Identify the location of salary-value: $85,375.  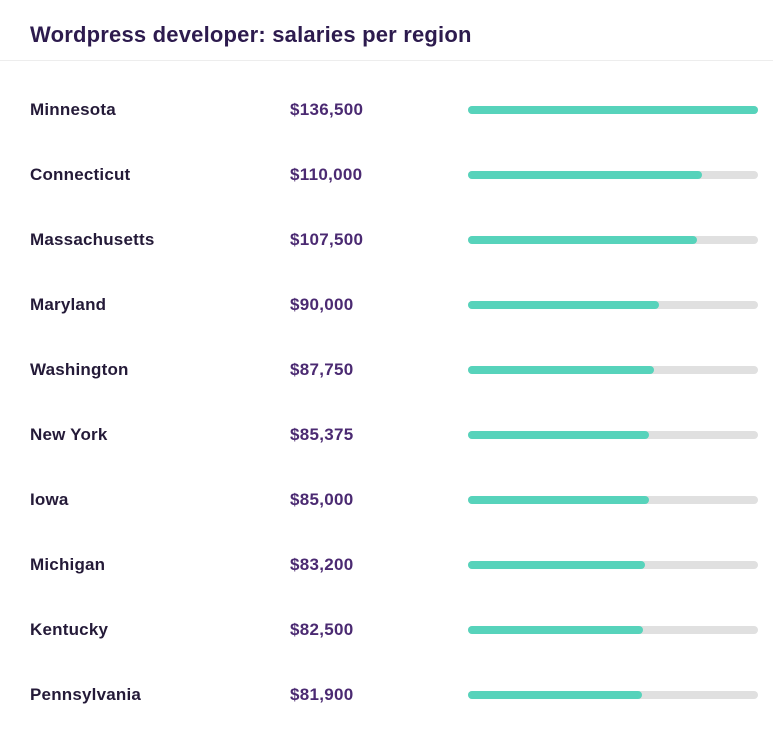
(322, 434).